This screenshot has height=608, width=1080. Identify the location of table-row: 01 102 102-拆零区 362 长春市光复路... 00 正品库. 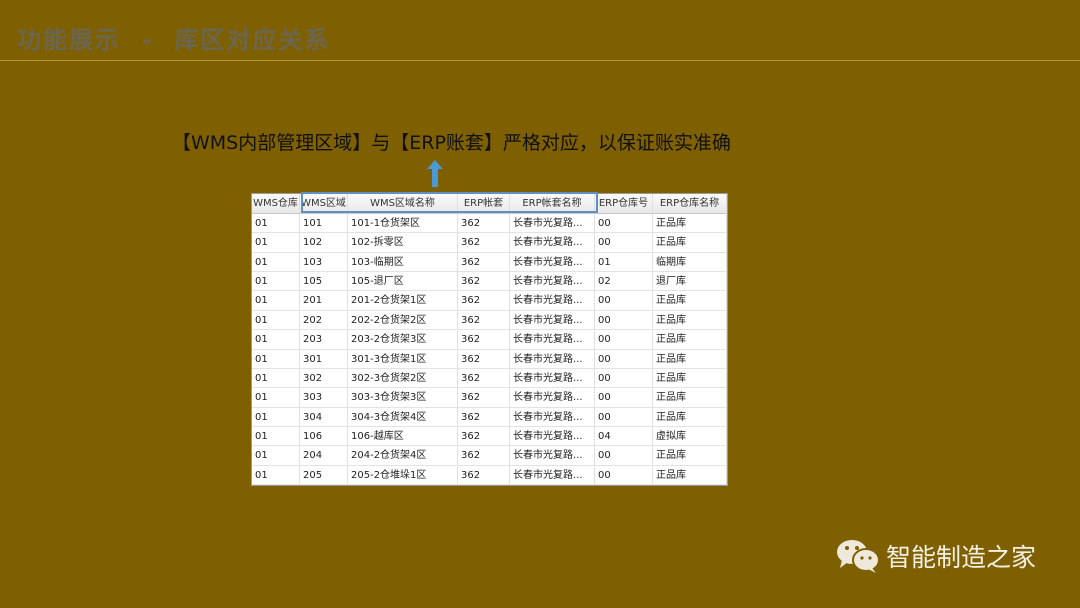
(489, 243).